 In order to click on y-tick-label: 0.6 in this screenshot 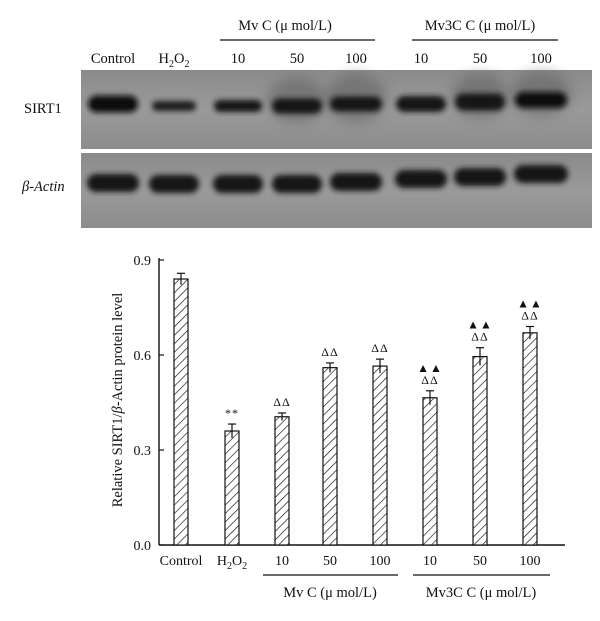, I will do `click(143, 356)`.